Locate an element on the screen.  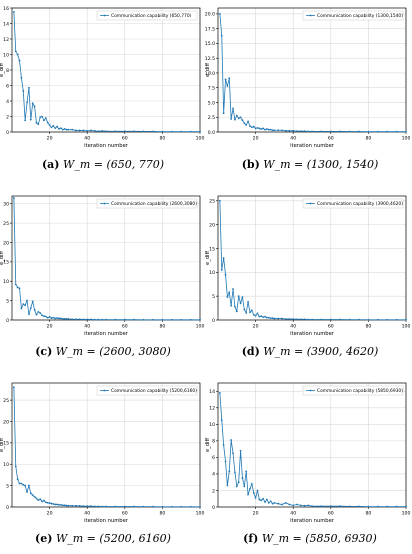
y-tick-label: 10 is located at coordinates (6, 55).